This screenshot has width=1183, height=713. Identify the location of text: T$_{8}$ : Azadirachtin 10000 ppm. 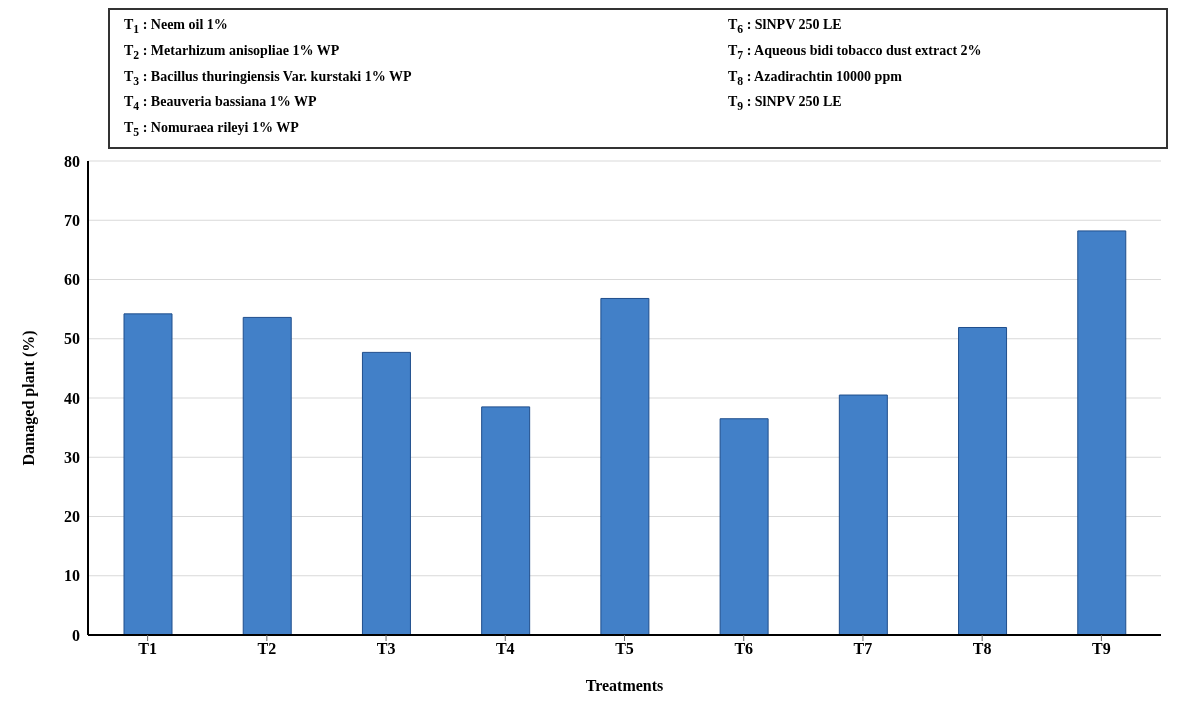
(815, 78).